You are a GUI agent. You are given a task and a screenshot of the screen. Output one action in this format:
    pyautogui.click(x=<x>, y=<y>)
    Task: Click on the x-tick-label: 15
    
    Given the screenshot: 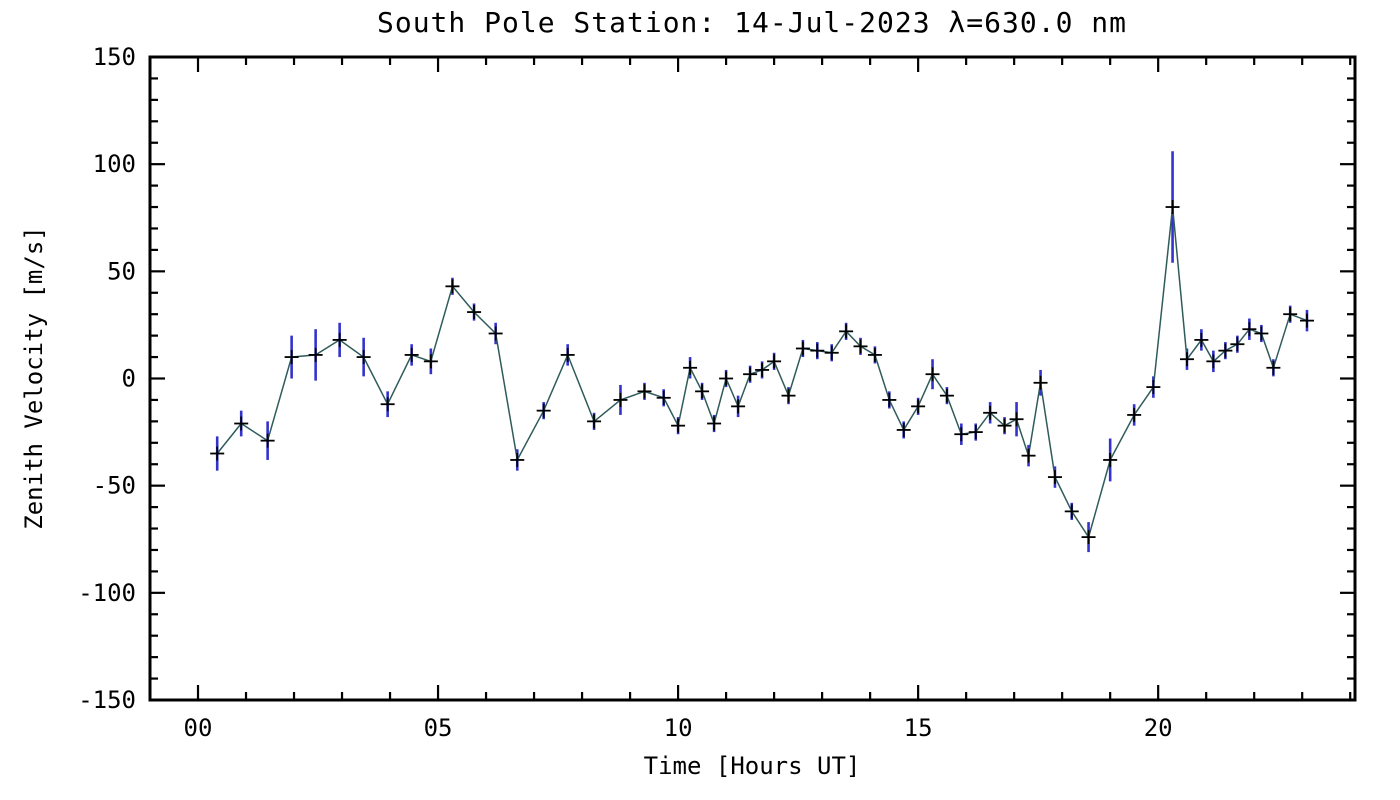 What is the action you would take?
    pyautogui.click(x=918, y=728)
    